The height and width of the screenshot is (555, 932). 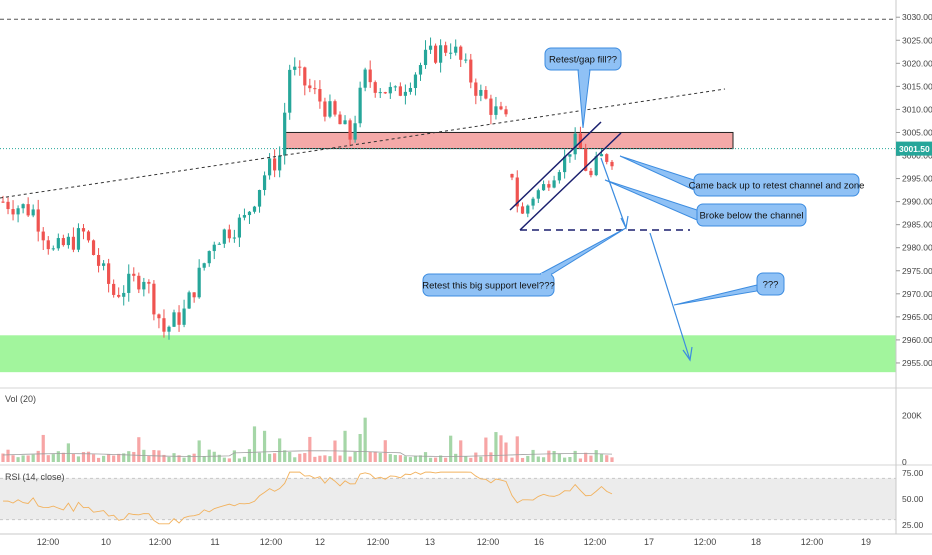 I want to click on time-tick-label: 19, so click(x=866, y=542).